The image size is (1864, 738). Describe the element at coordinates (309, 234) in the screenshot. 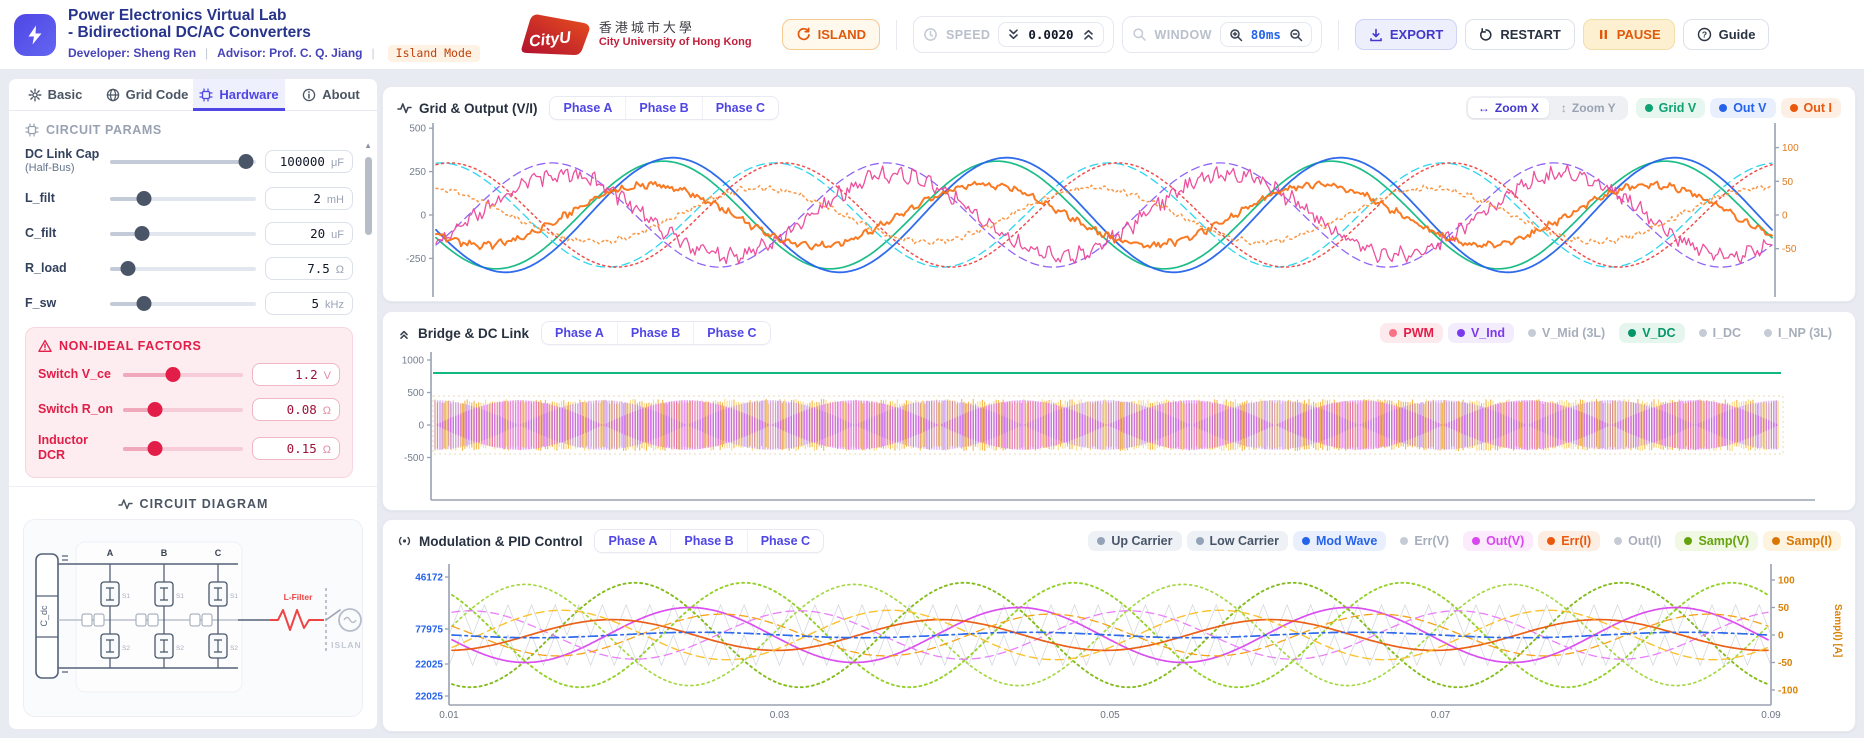

I see `input-c-filt: 20 uF` at that location.